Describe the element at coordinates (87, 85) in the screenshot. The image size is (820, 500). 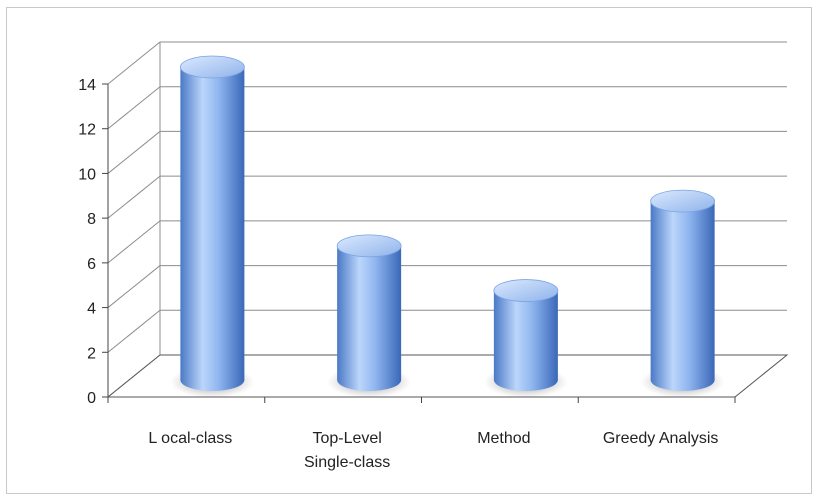
I see `y-tick-label: 14` at that location.